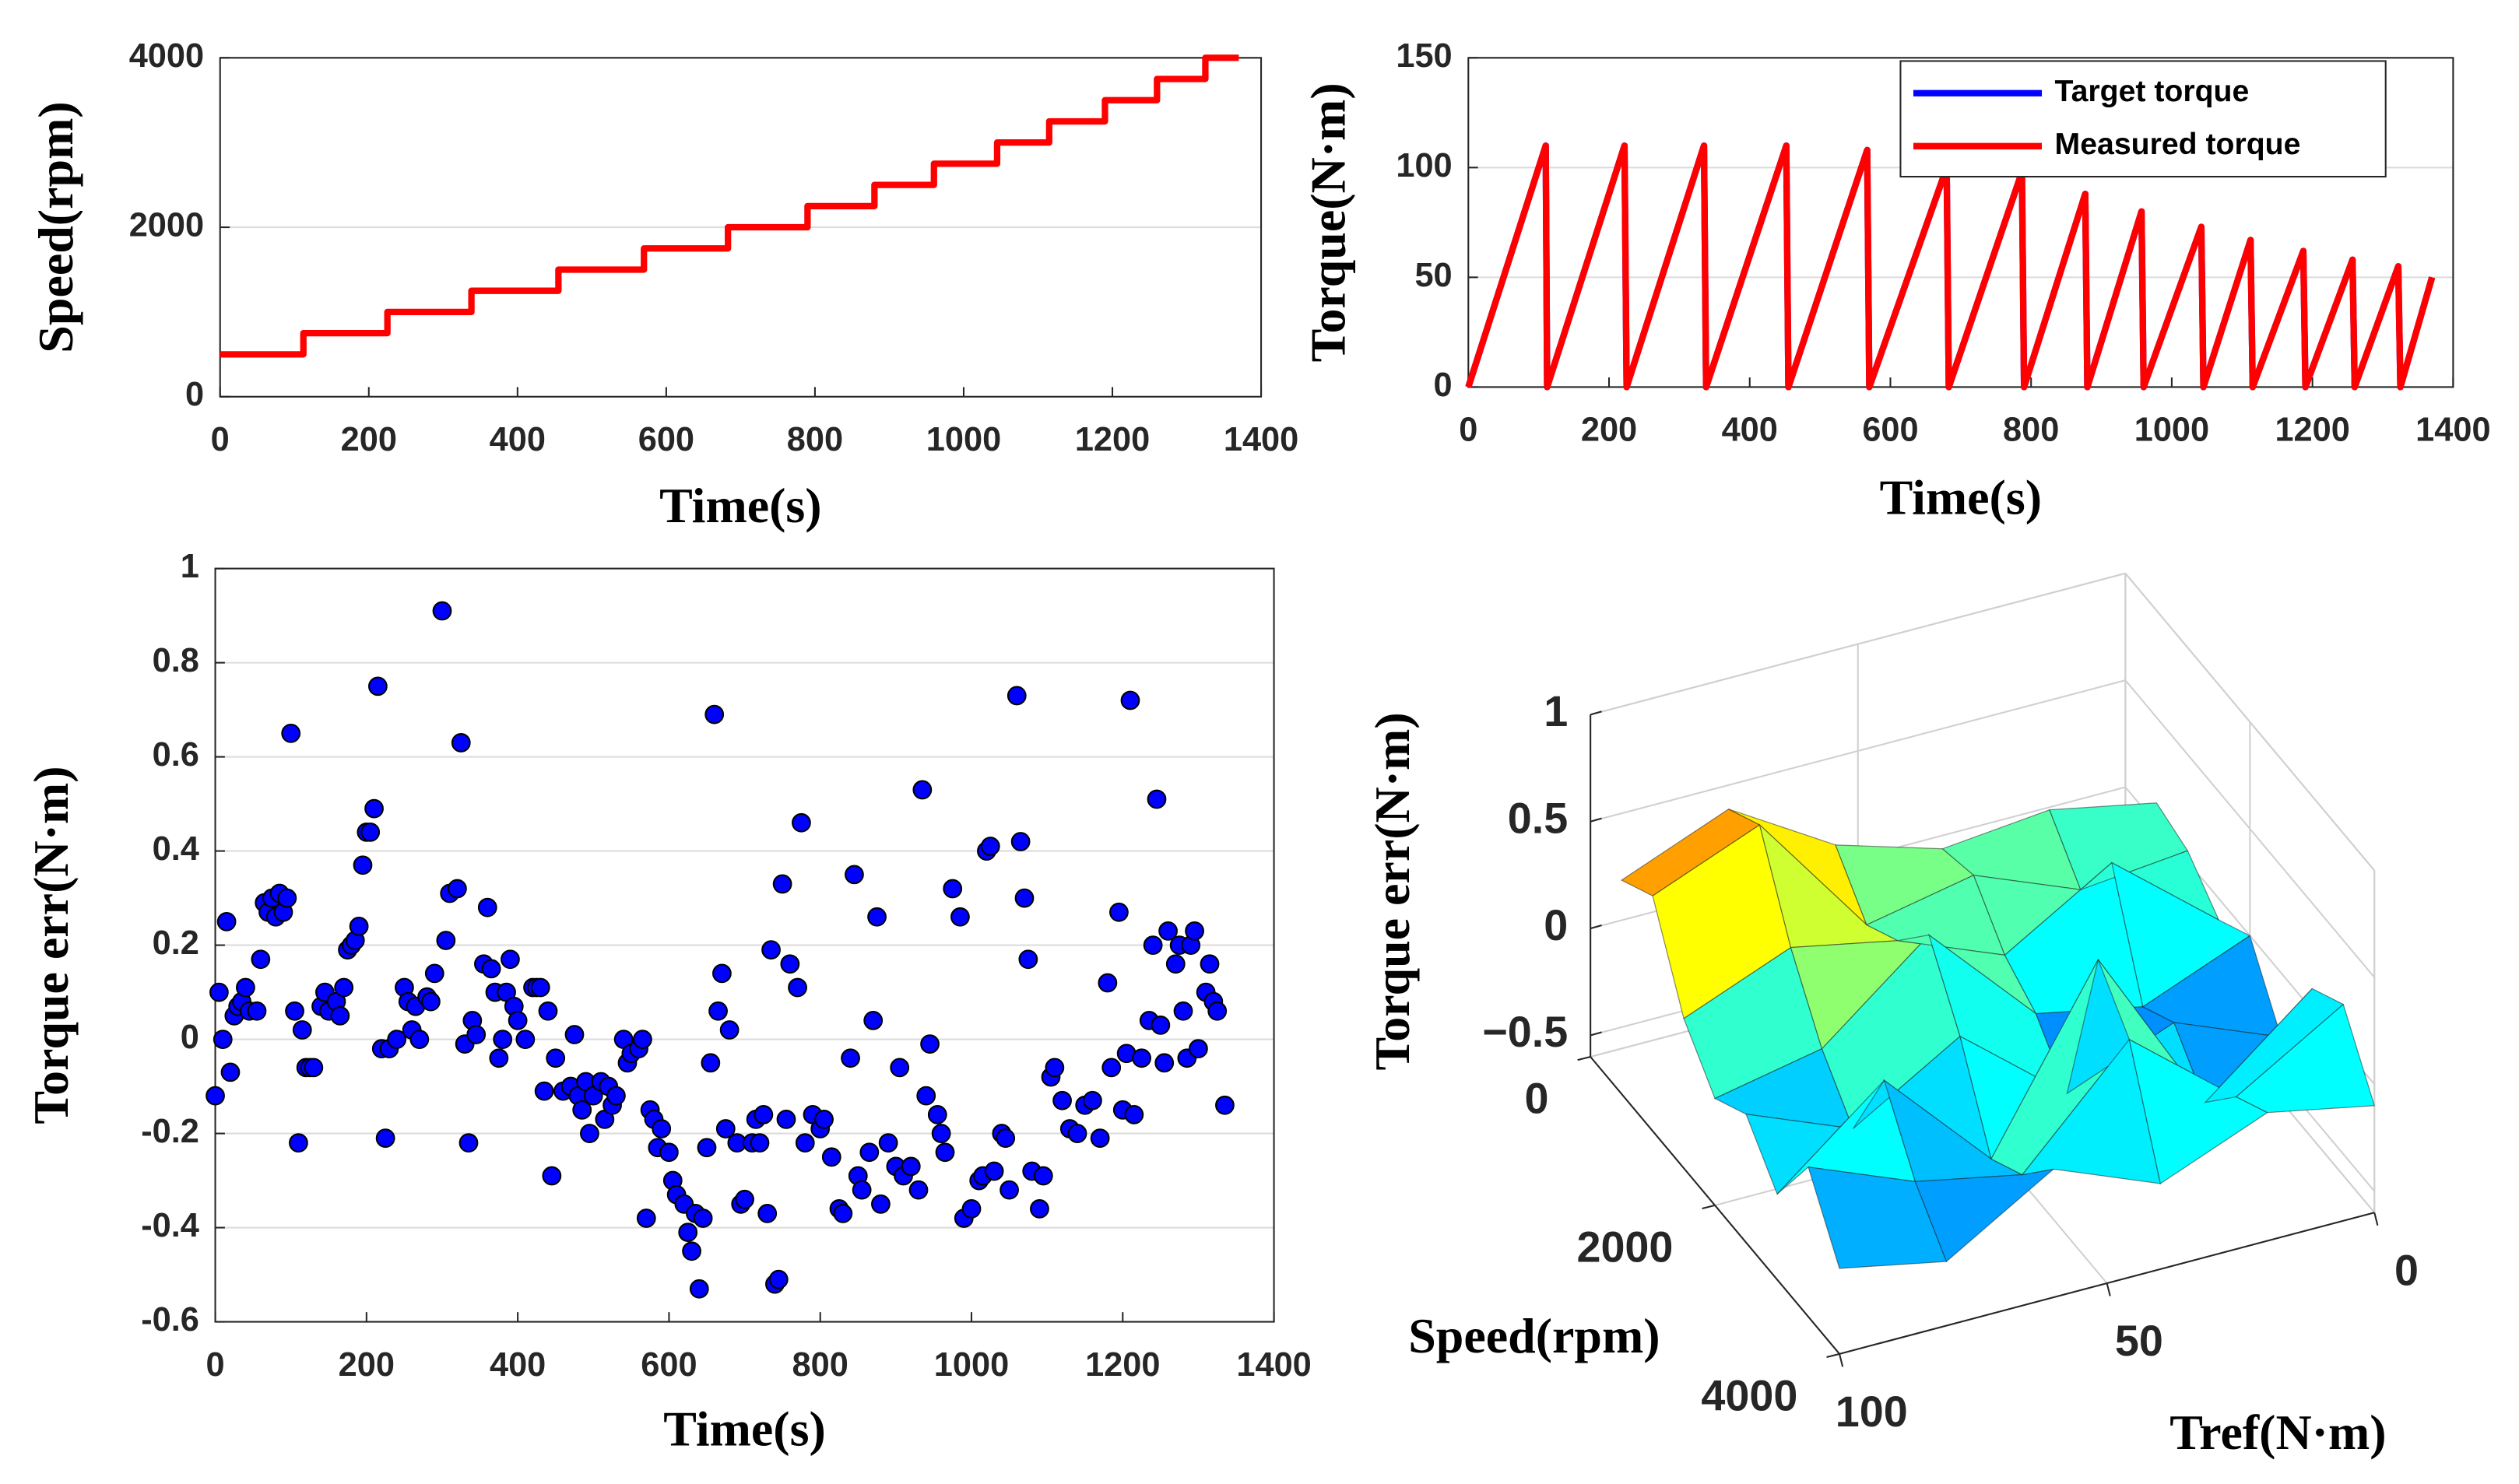  I want to click on x-tick-label: 50, so click(2139, 1341).